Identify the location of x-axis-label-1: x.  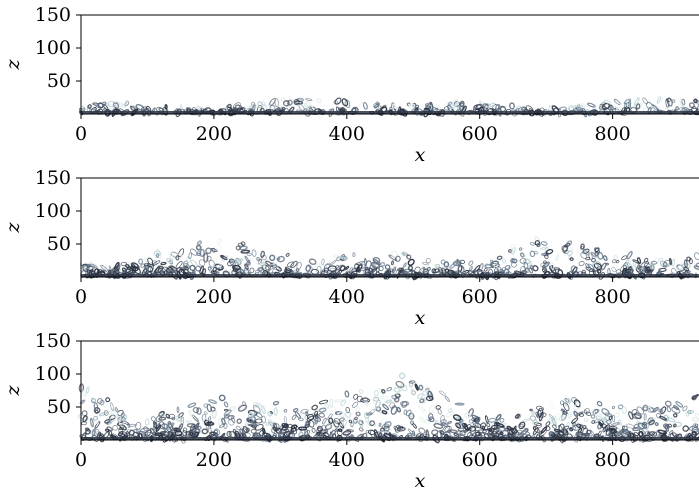
(420, 155).